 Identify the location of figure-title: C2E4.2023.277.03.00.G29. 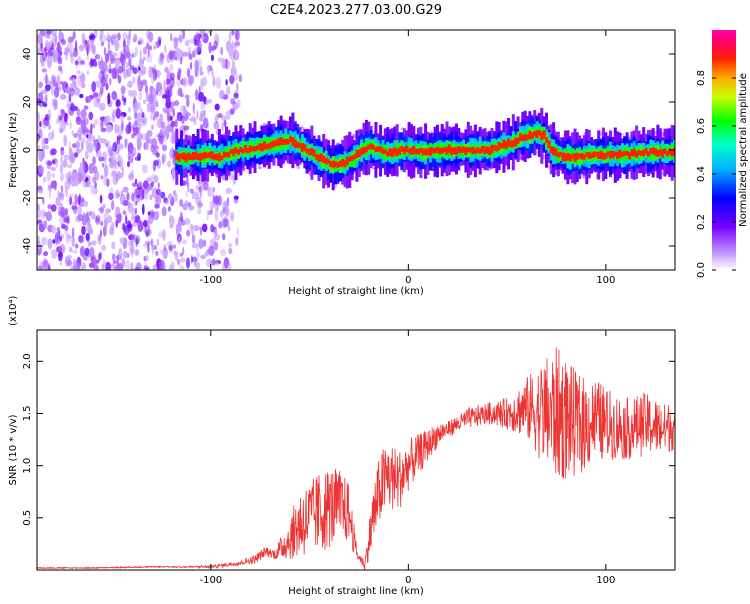
(356, 10).